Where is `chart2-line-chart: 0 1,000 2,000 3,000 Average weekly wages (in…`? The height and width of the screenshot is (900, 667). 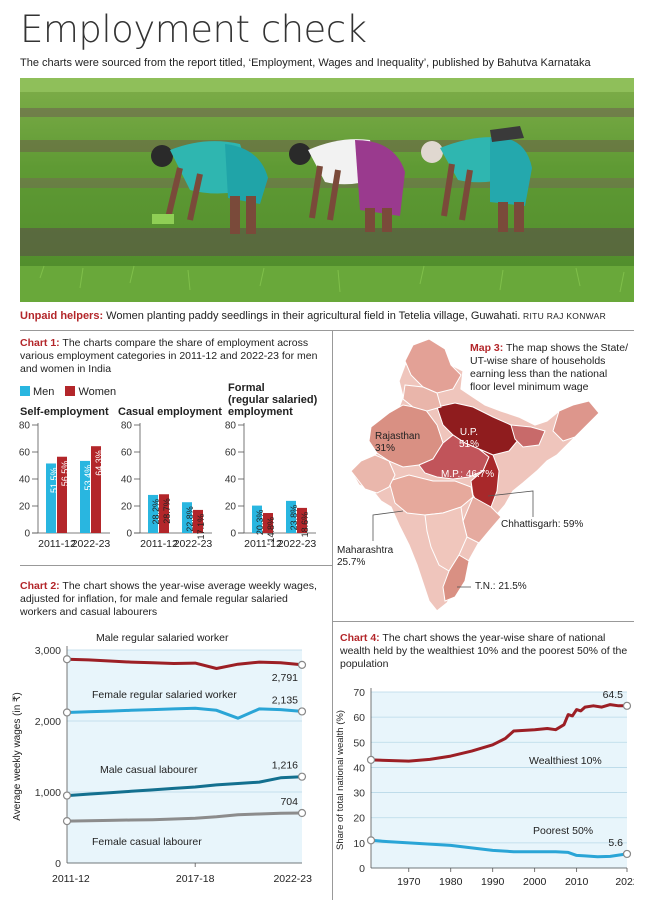
chart2-line-chart: 0 1,000 2,000 3,000 Average weekly wages (in… is located at coordinates (162, 758).